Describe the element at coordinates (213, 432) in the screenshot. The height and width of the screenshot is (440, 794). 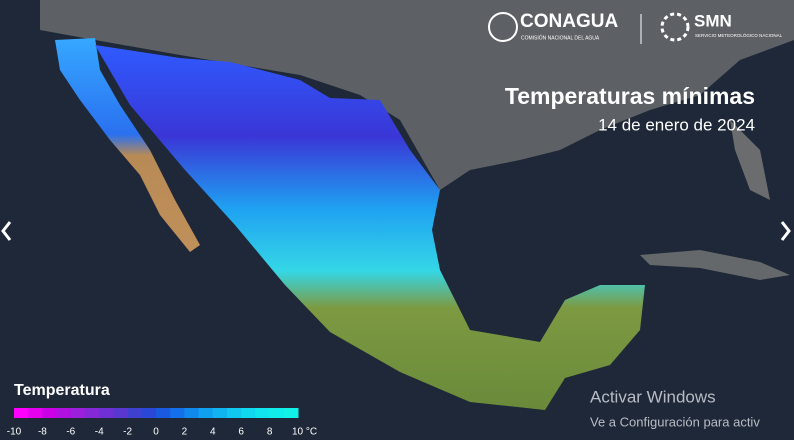
I see `legend-tick-label: 4` at that location.